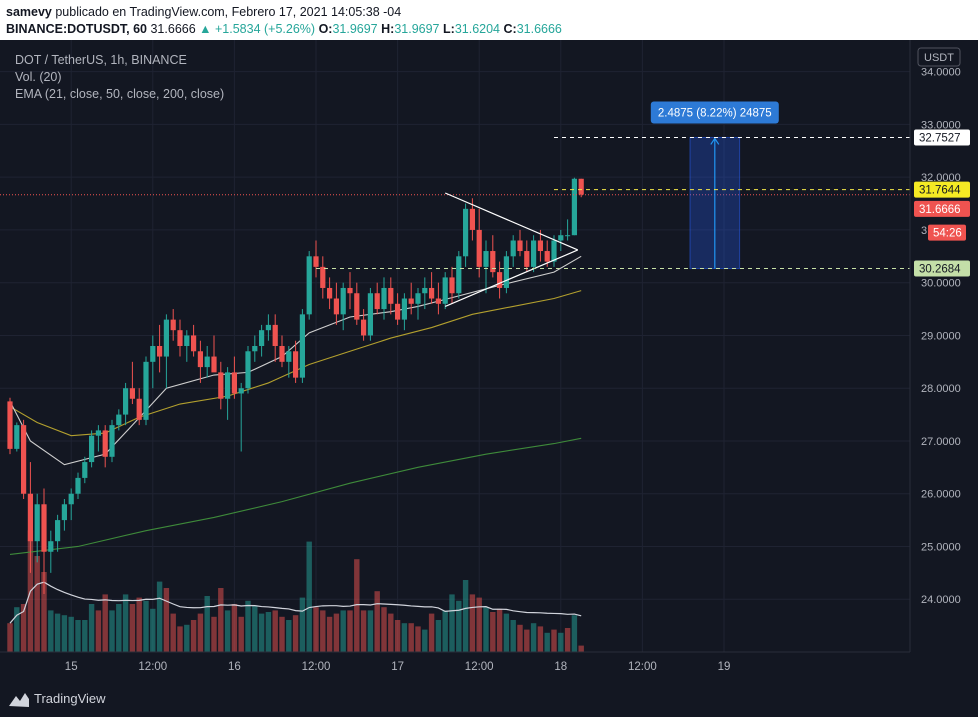  I want to click on x-tick-label: 17, so click(397, 667).